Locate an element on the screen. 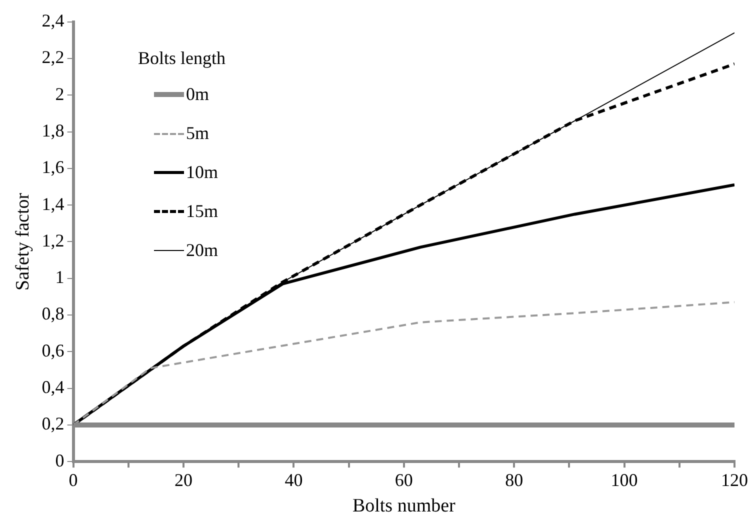 This screenshot has height=518, width=751. legend-label: 0m is located at coordinates (198, 94).